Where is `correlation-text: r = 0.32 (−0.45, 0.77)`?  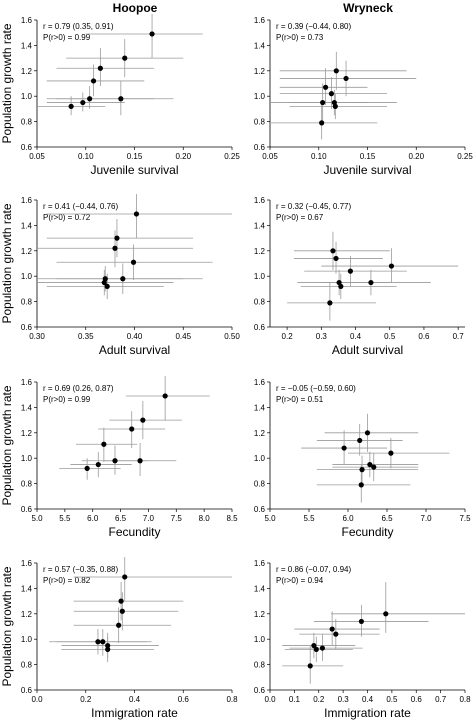 correlation-text: r = 0.32 (−0.45, 0.77) is located at coordinates (313, 206).